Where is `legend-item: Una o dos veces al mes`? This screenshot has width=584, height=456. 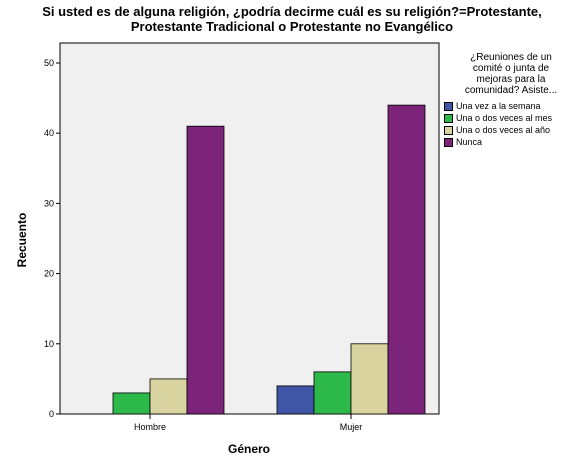 legend-item: Una o dos veces al mes is located at coordinates (511, 118).